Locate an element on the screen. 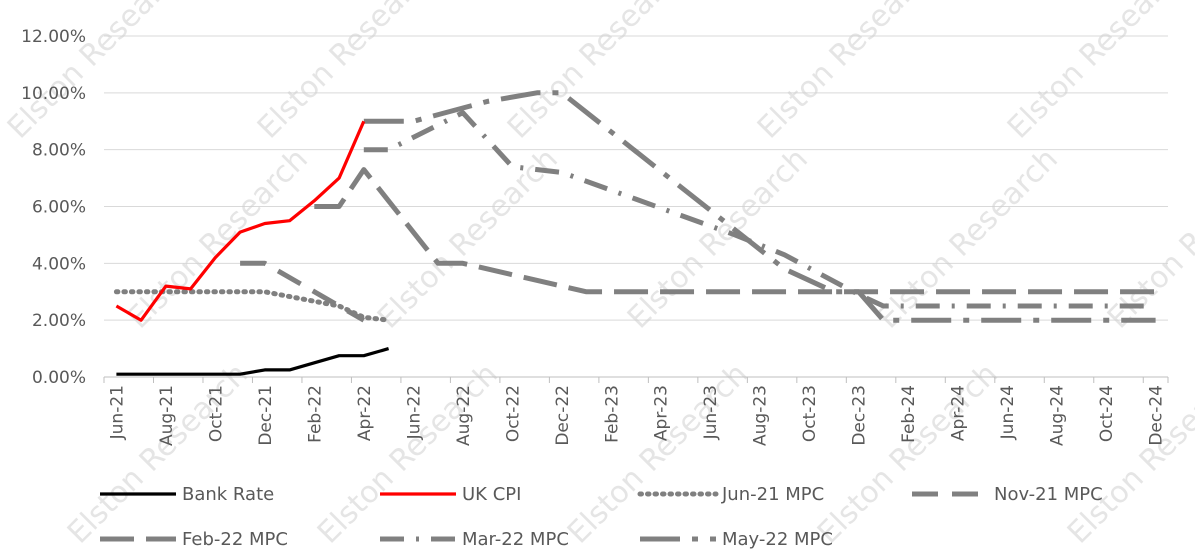 The height and width of the screenshot is (553, 1195). x-tick-label: Apr-24 is located at coordinates (959, 413).